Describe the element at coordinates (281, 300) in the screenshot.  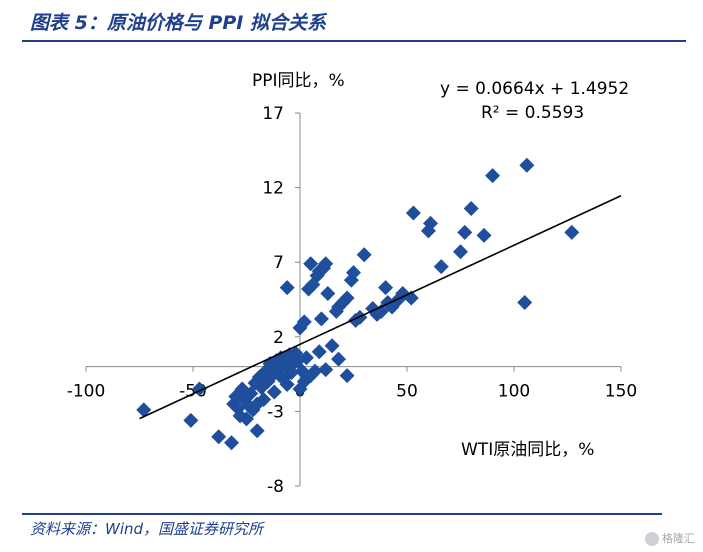
I see `y-ticks: 17 12 7 2 -3 -8` at that location.